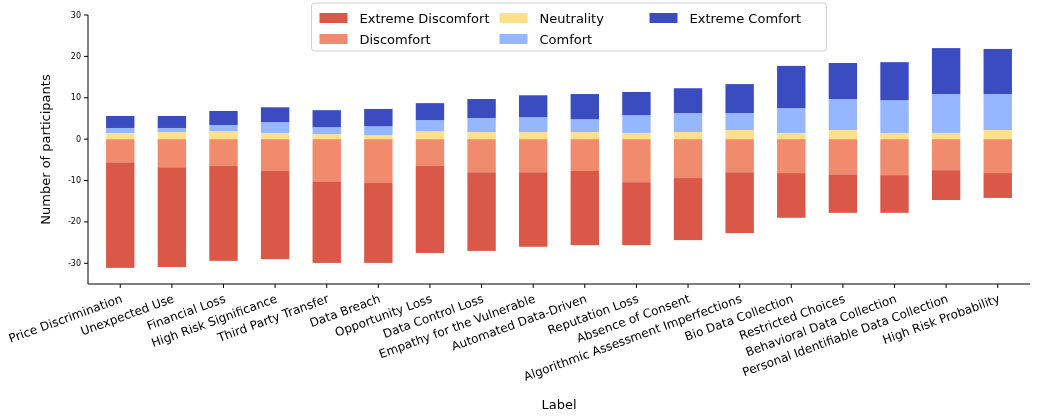 The image size is (1042, 417). Describe the element at coordinates (745, 18) in the screenshot. I see `legend-label: Extreme Comfort` at that location.